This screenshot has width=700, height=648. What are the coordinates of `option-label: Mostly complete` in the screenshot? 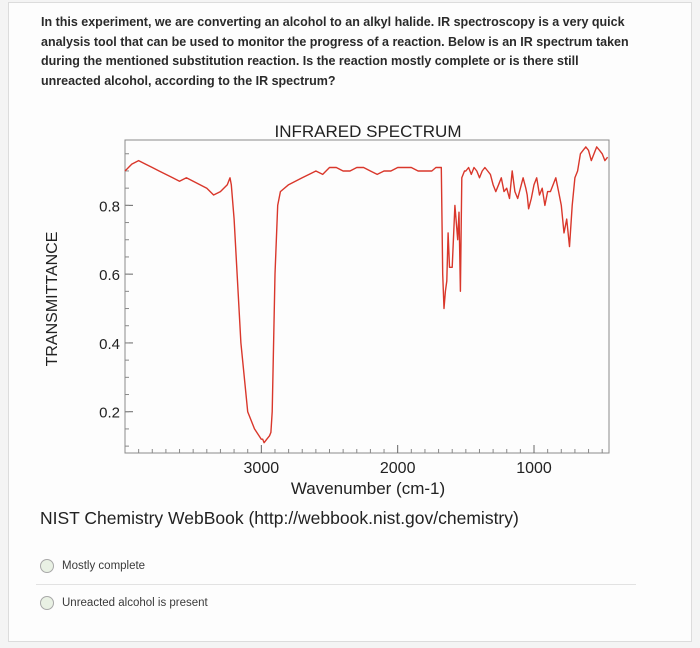 It's located at (104, 566).